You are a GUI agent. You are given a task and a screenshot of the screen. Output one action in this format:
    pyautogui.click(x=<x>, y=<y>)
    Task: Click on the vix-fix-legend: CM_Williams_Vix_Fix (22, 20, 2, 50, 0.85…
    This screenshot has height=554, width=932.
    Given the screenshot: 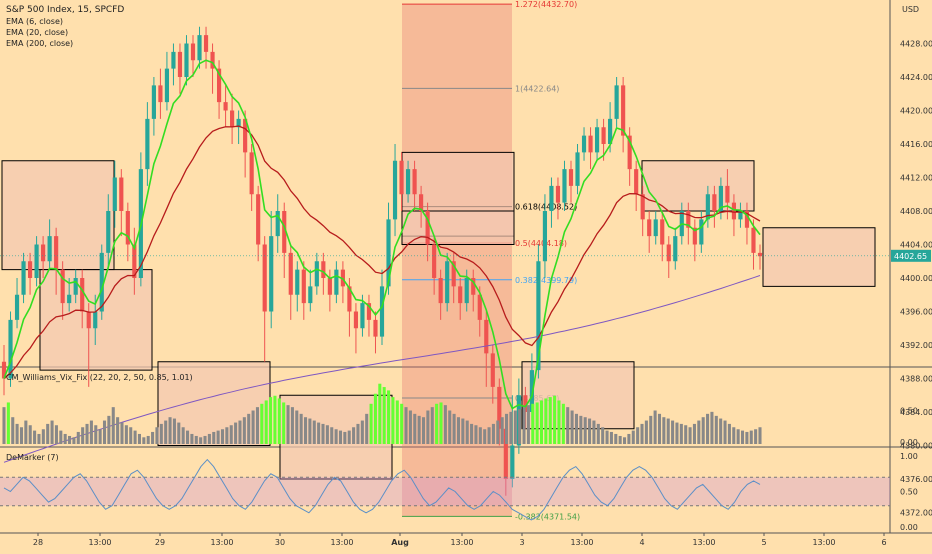 What is the action you would take?
    pyautogui.click(x=99, y=377)
    